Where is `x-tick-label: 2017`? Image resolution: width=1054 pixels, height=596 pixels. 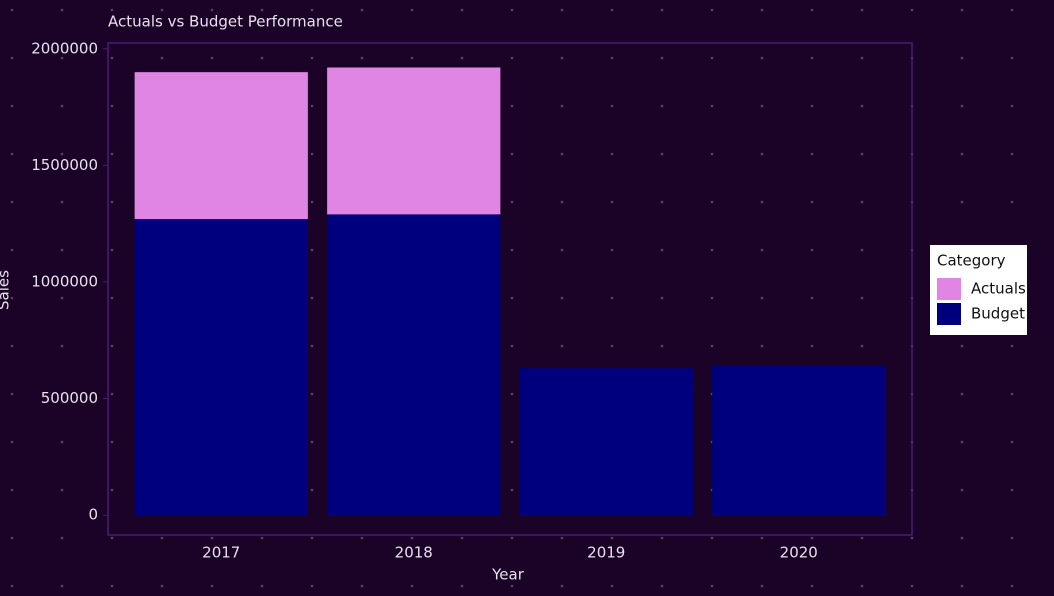
x-tick-label: 2017 is located at coordinates (221, 553).